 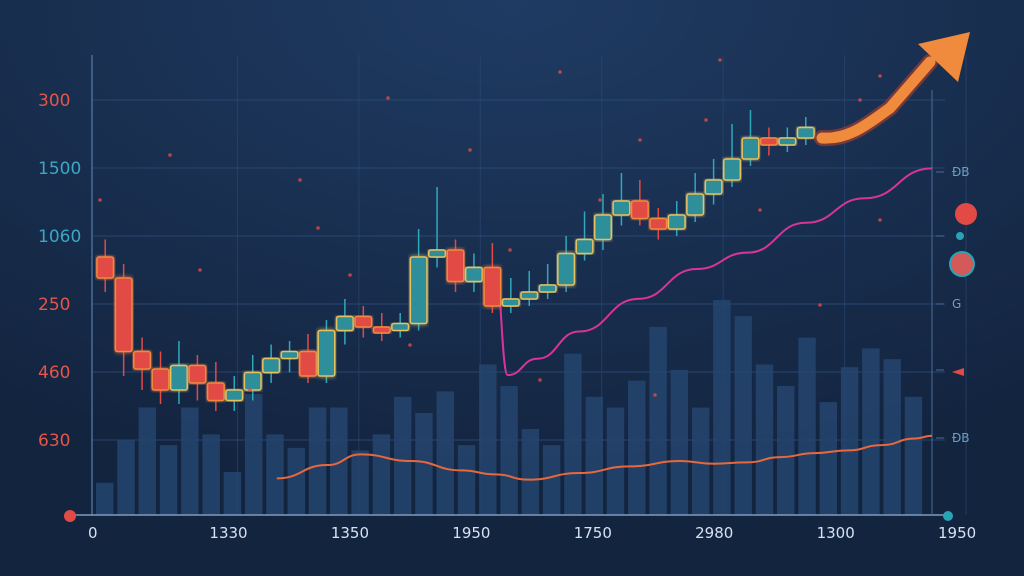 I want to click on legend-marker-mixed, so click(x=962, y=264).